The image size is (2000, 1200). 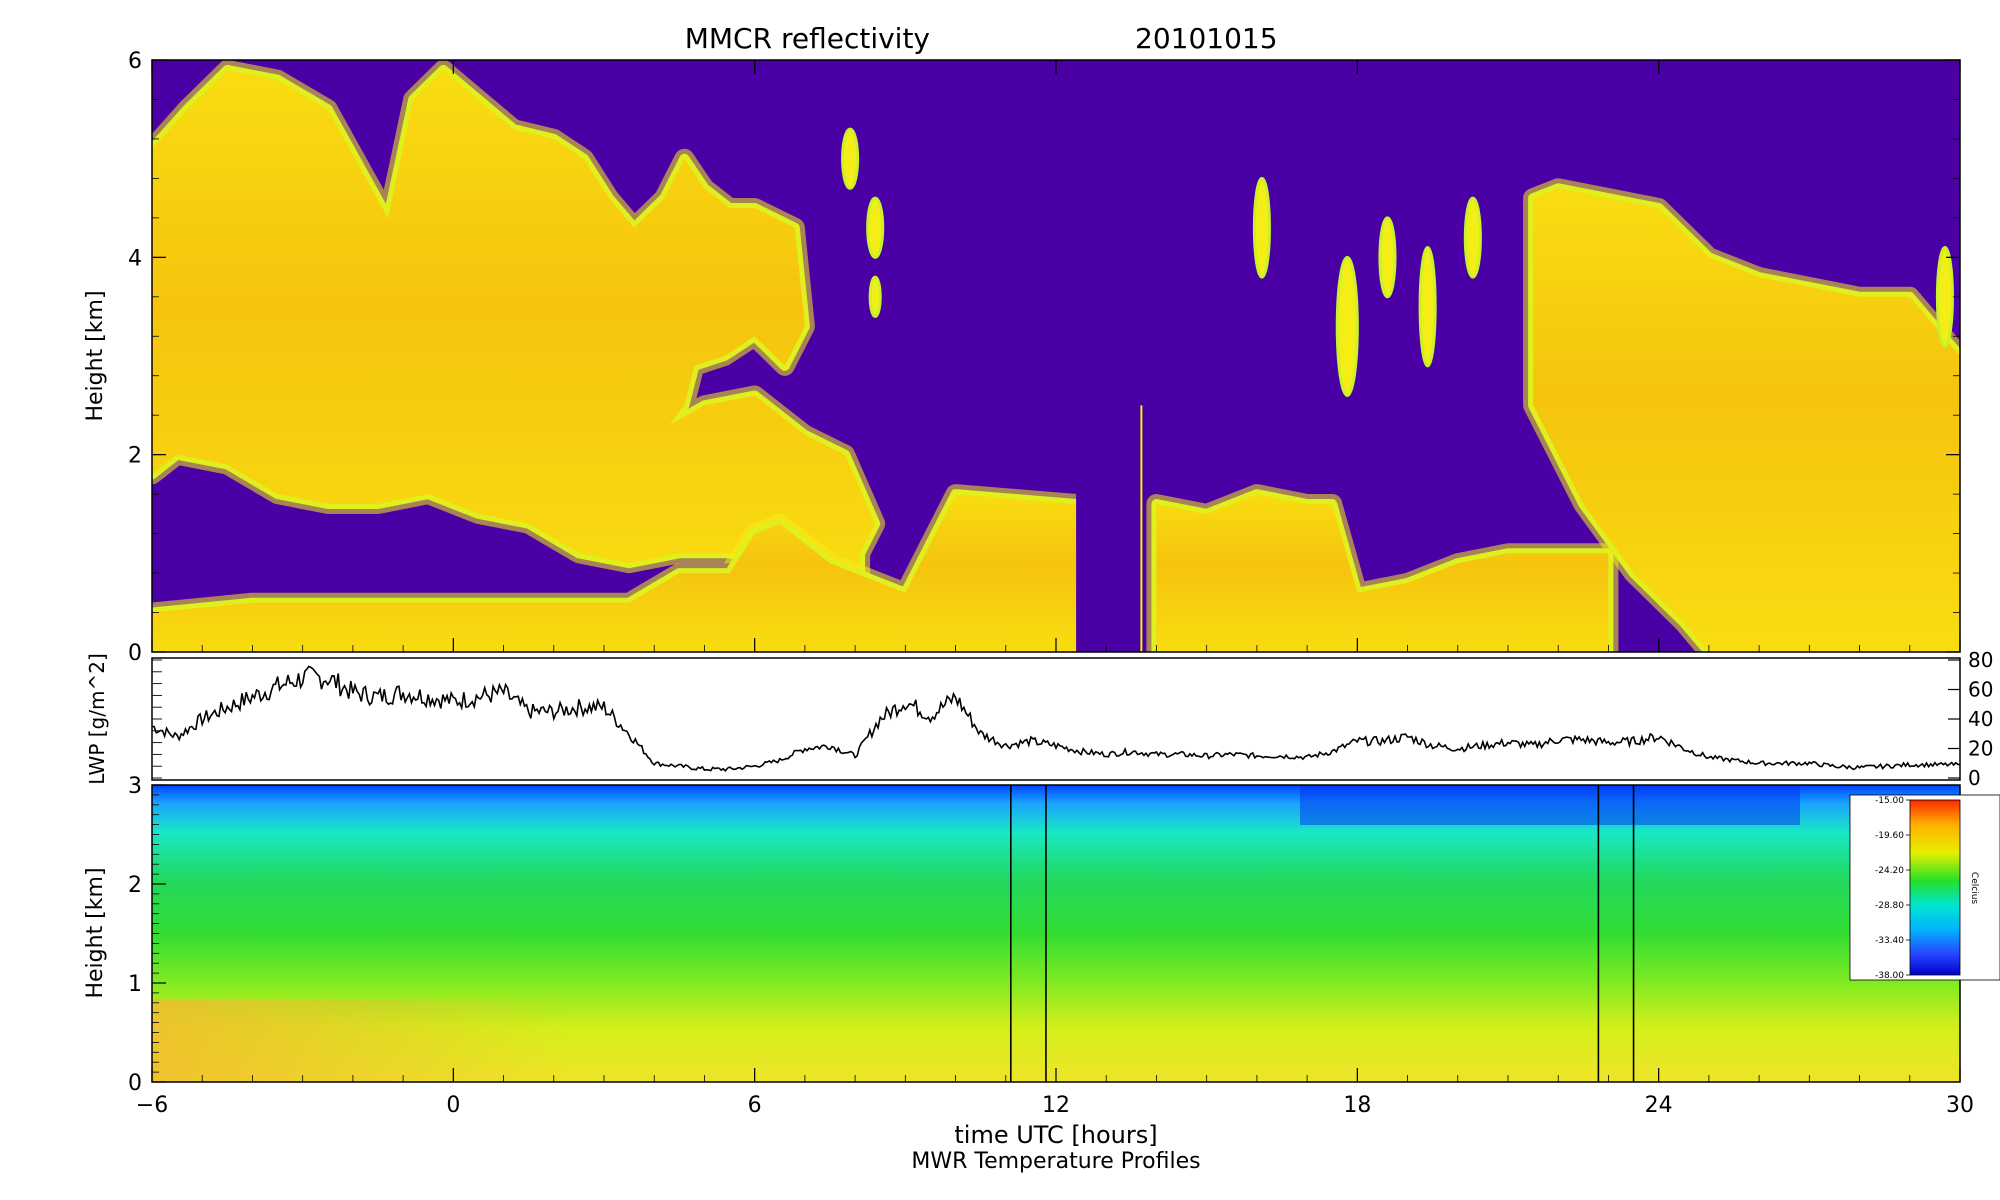 What do you see at coordinates (1322, 933) in the screenshot?
I see `temperature-gap-lines` at bounding box center [1322, 933].